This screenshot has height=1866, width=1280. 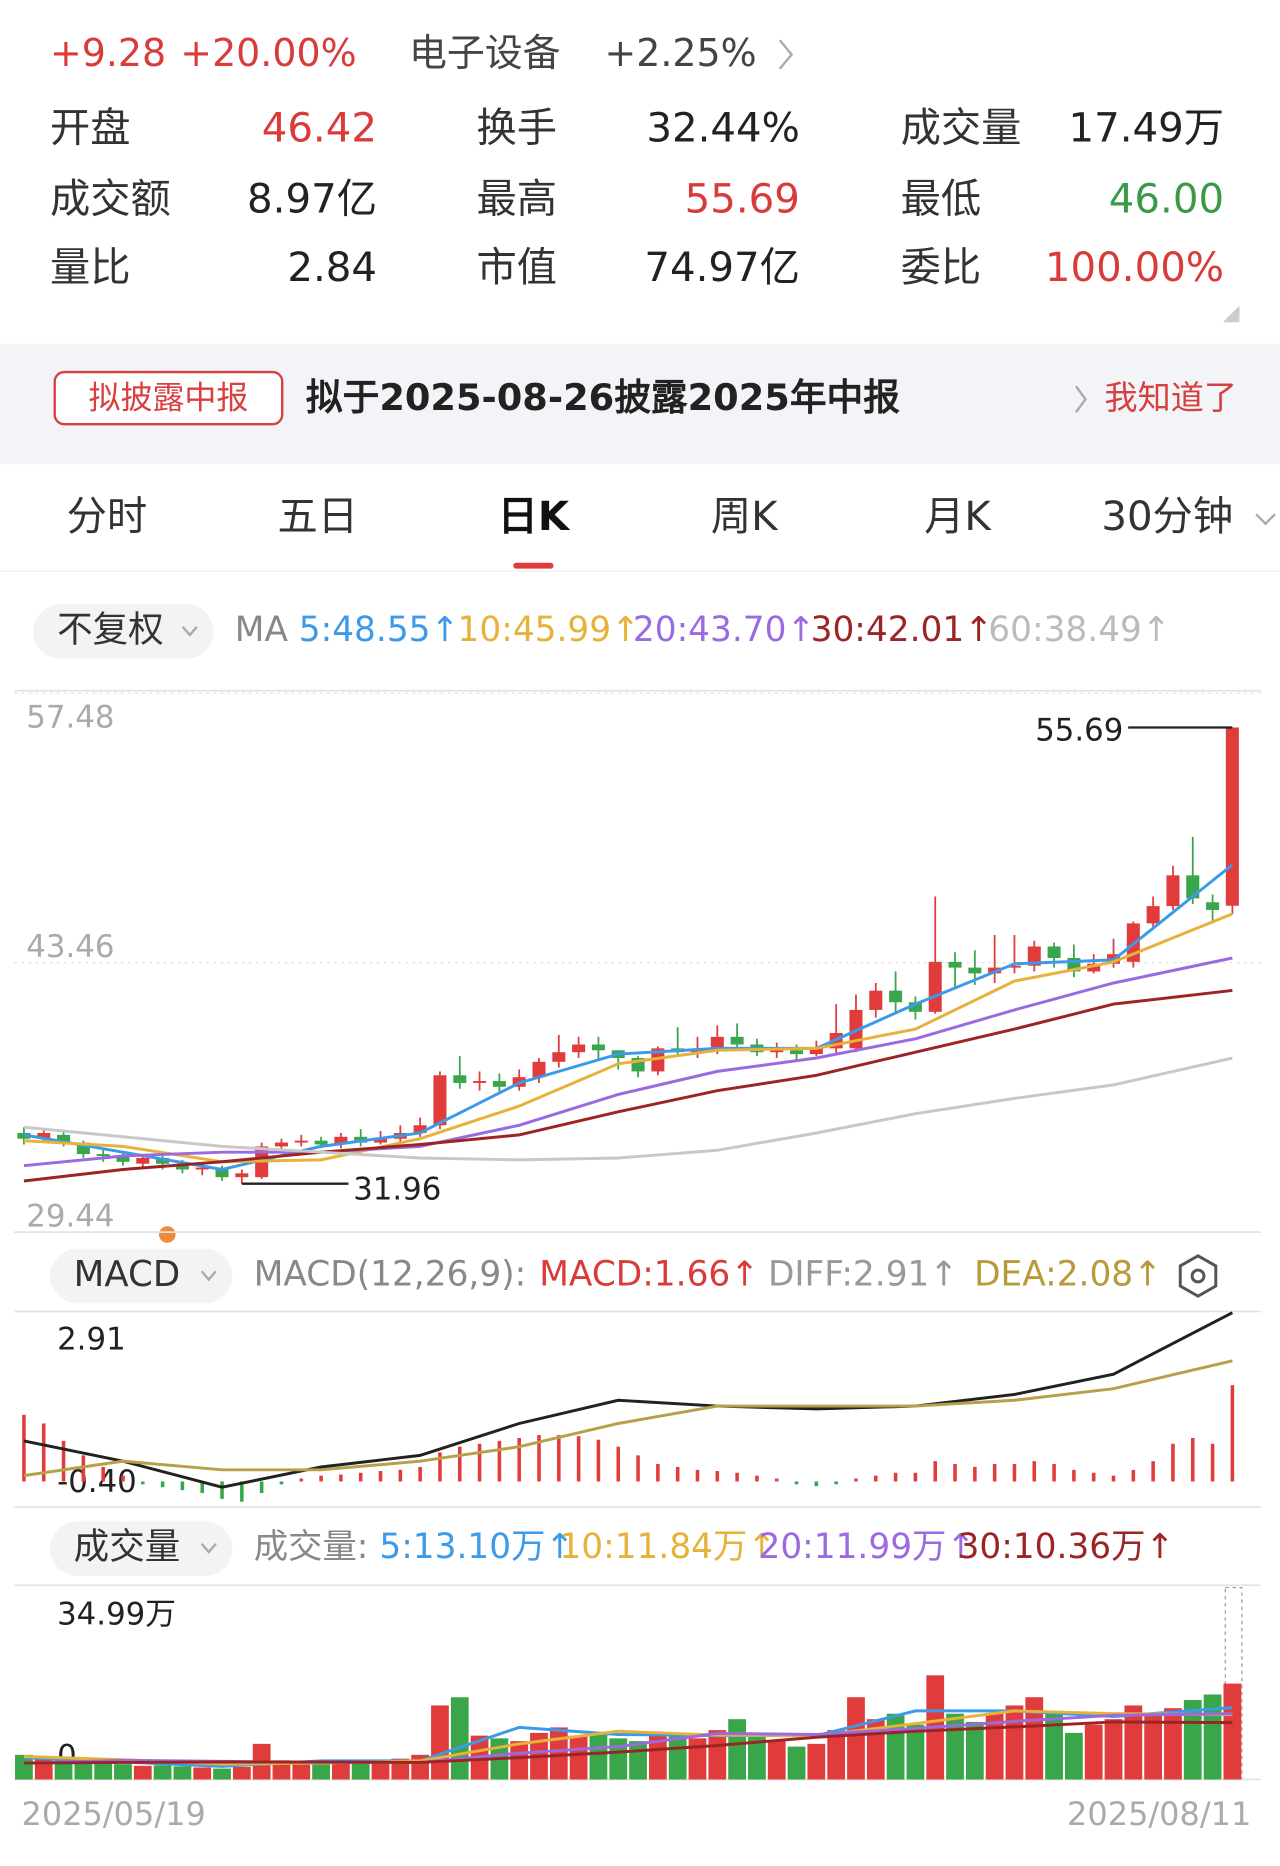 What do you see at coordinates (863, 1274) in the screenshot?
I see `legend-item: DIFF:2.91↑` at bounding box center [863, 1274].